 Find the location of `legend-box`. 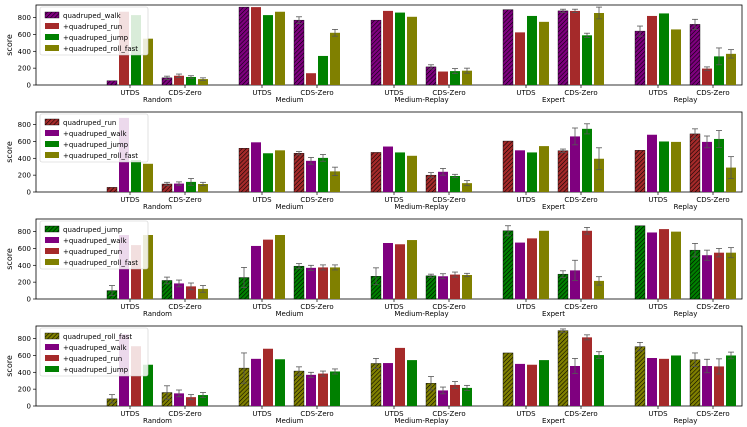

legend-box is located at coordinates (94, 31).